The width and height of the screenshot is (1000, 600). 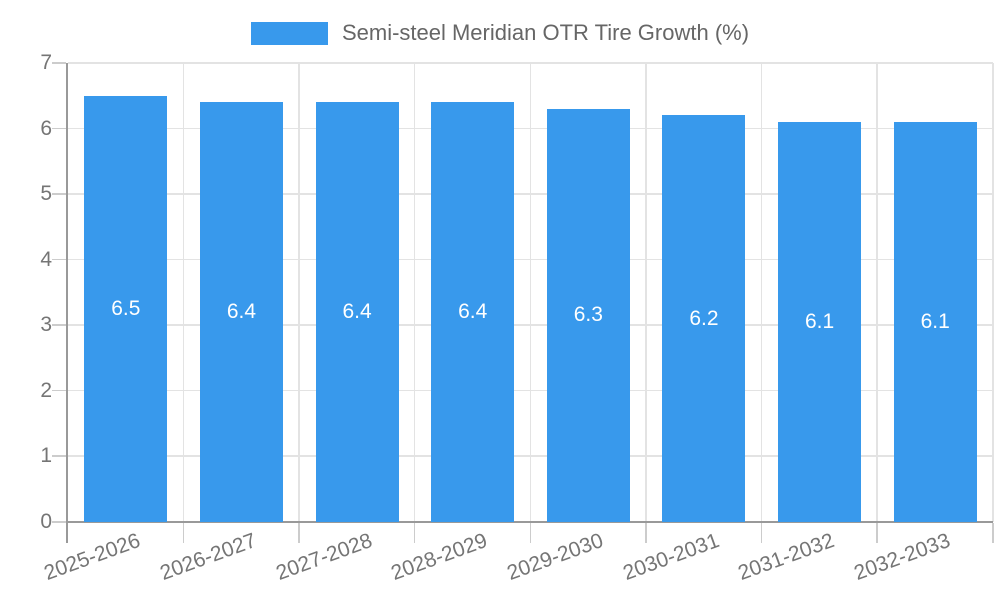 I want to click on y-tick-label: 2, so click(x=46, y=390).